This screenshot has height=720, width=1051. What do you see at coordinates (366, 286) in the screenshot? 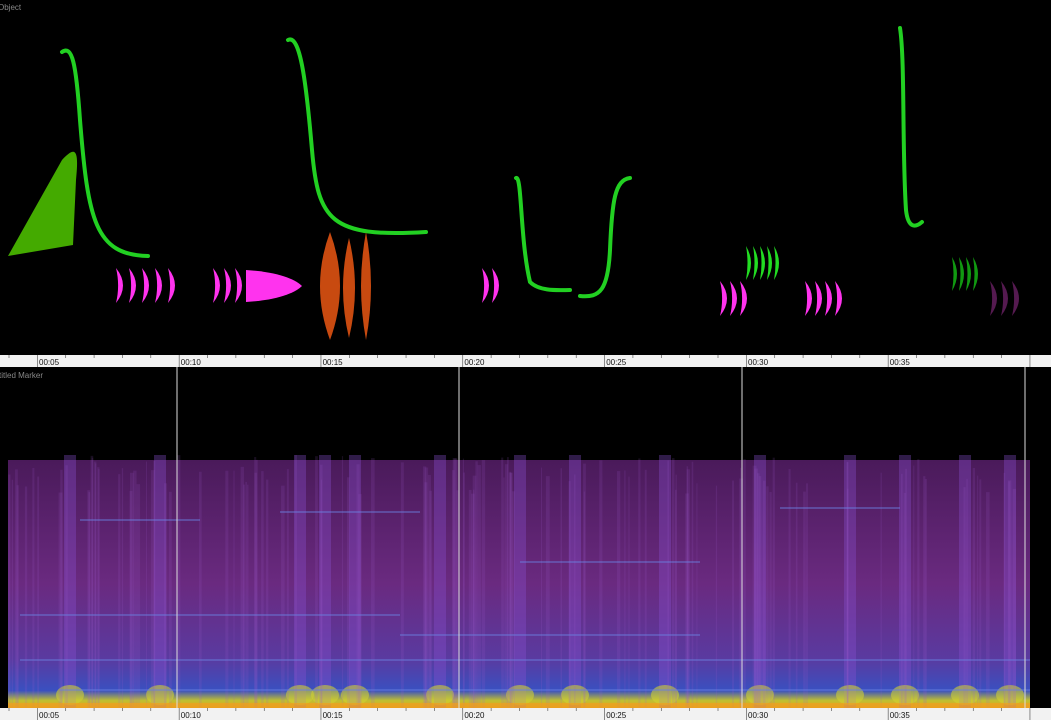
I see `spike` at bounding box center [366, 286].